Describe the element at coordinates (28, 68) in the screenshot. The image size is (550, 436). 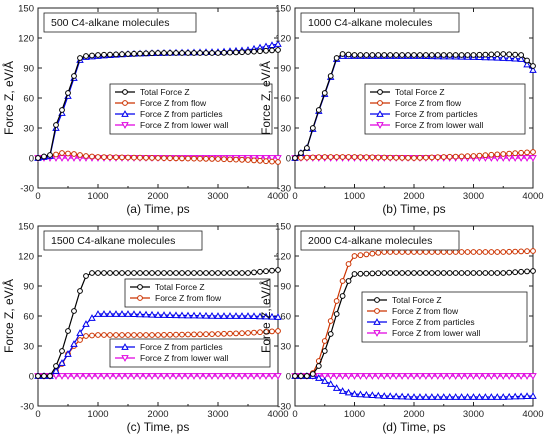
I see `y-tick-label: 90` at that location.